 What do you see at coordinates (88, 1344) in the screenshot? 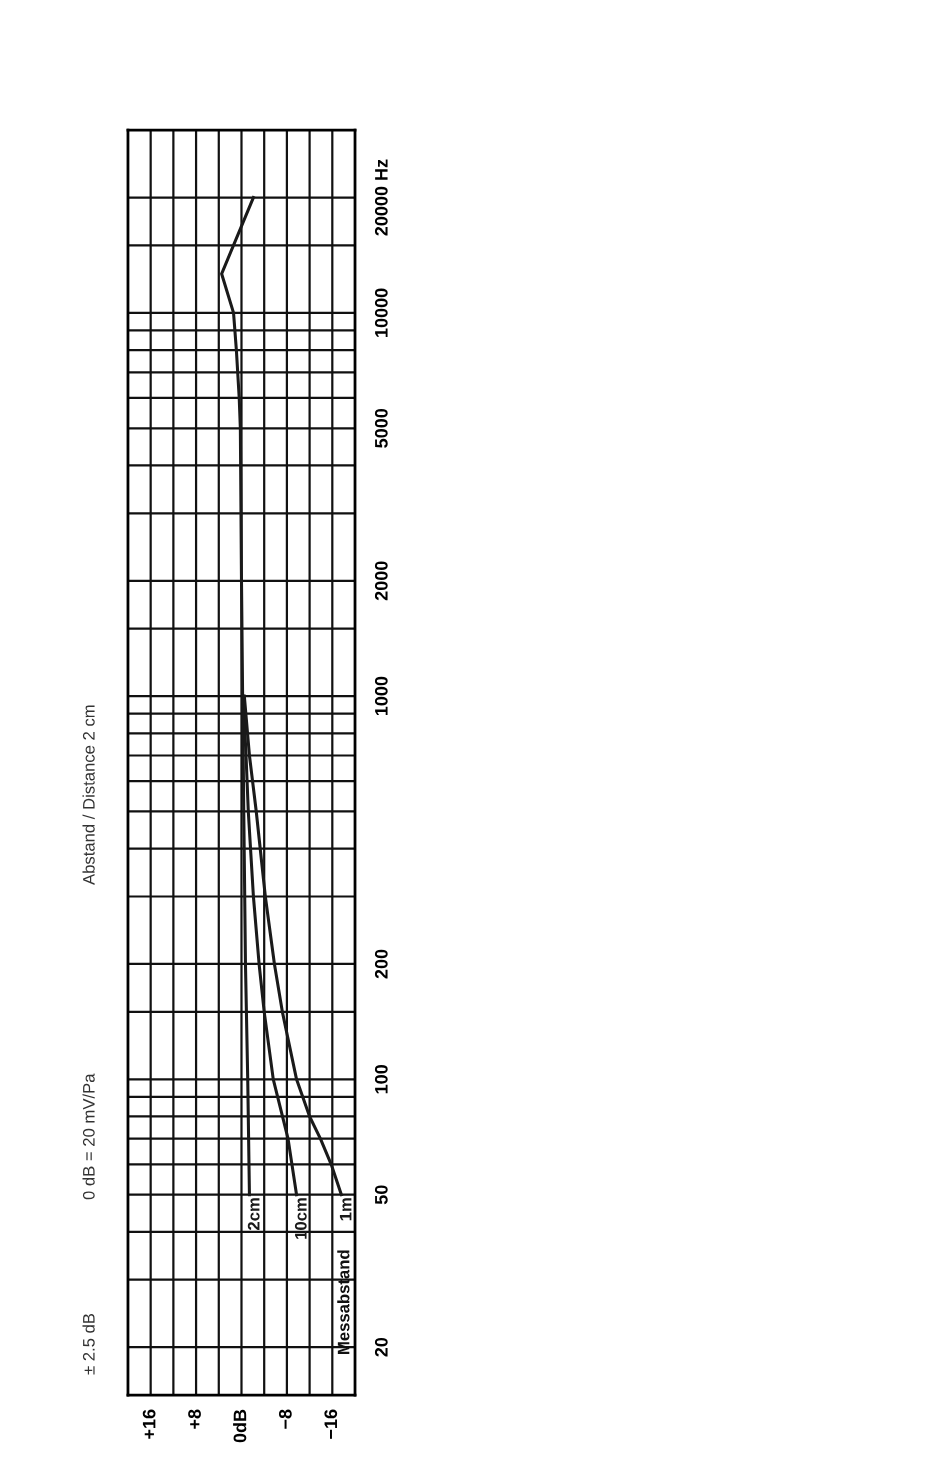
I see `text: ± 2.5 dB` at bounding box center [88, 1344].